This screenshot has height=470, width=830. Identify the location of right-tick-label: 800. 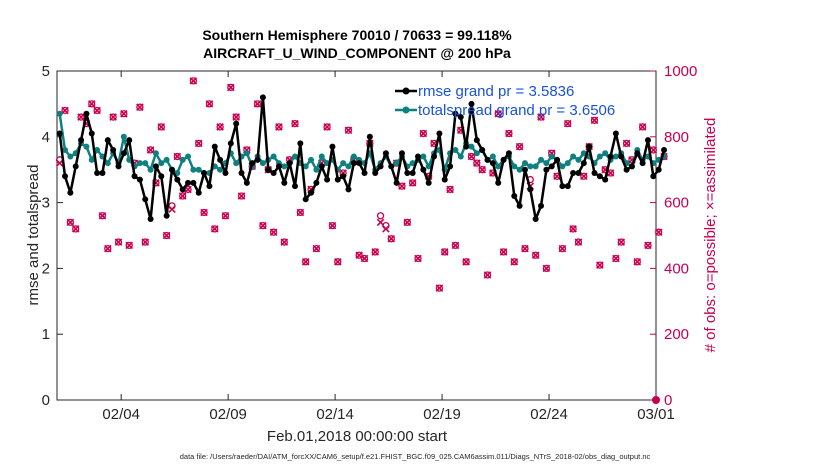
(676, 137).